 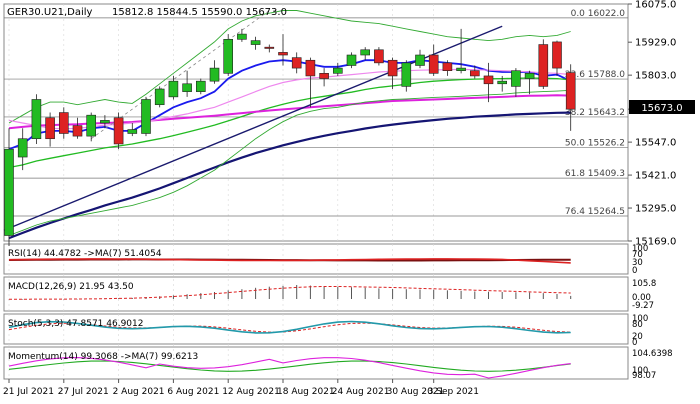 I want to click on momentum-ma-line, so click(x=289, y=366).